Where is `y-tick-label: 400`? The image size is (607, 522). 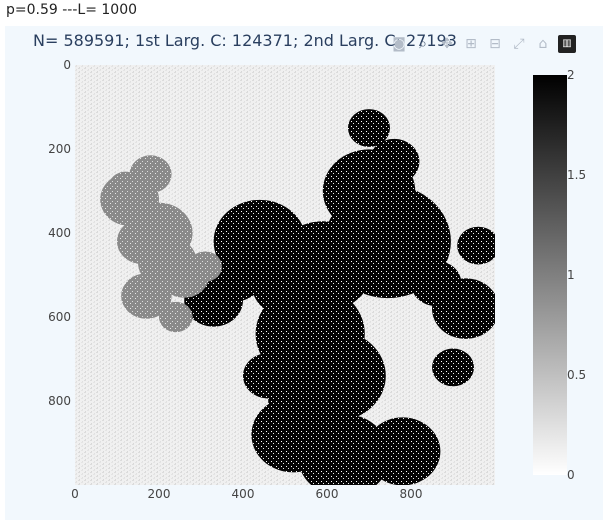 y-tick-label: 400 is located at coordinates (59, 233).